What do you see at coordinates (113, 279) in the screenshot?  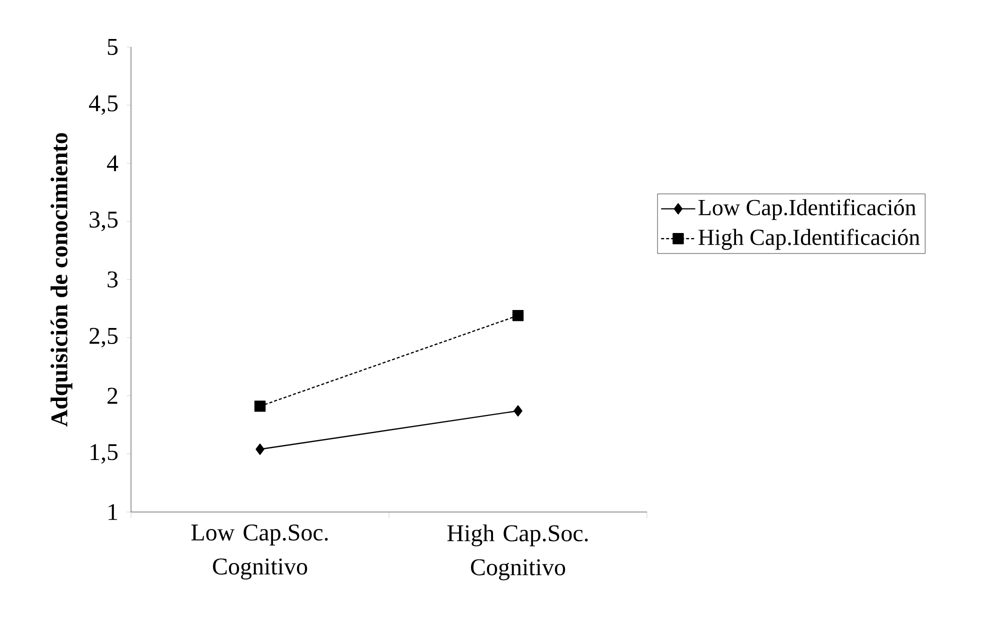 I see `y-tick-label: 3` at bounding box center [113, 279].